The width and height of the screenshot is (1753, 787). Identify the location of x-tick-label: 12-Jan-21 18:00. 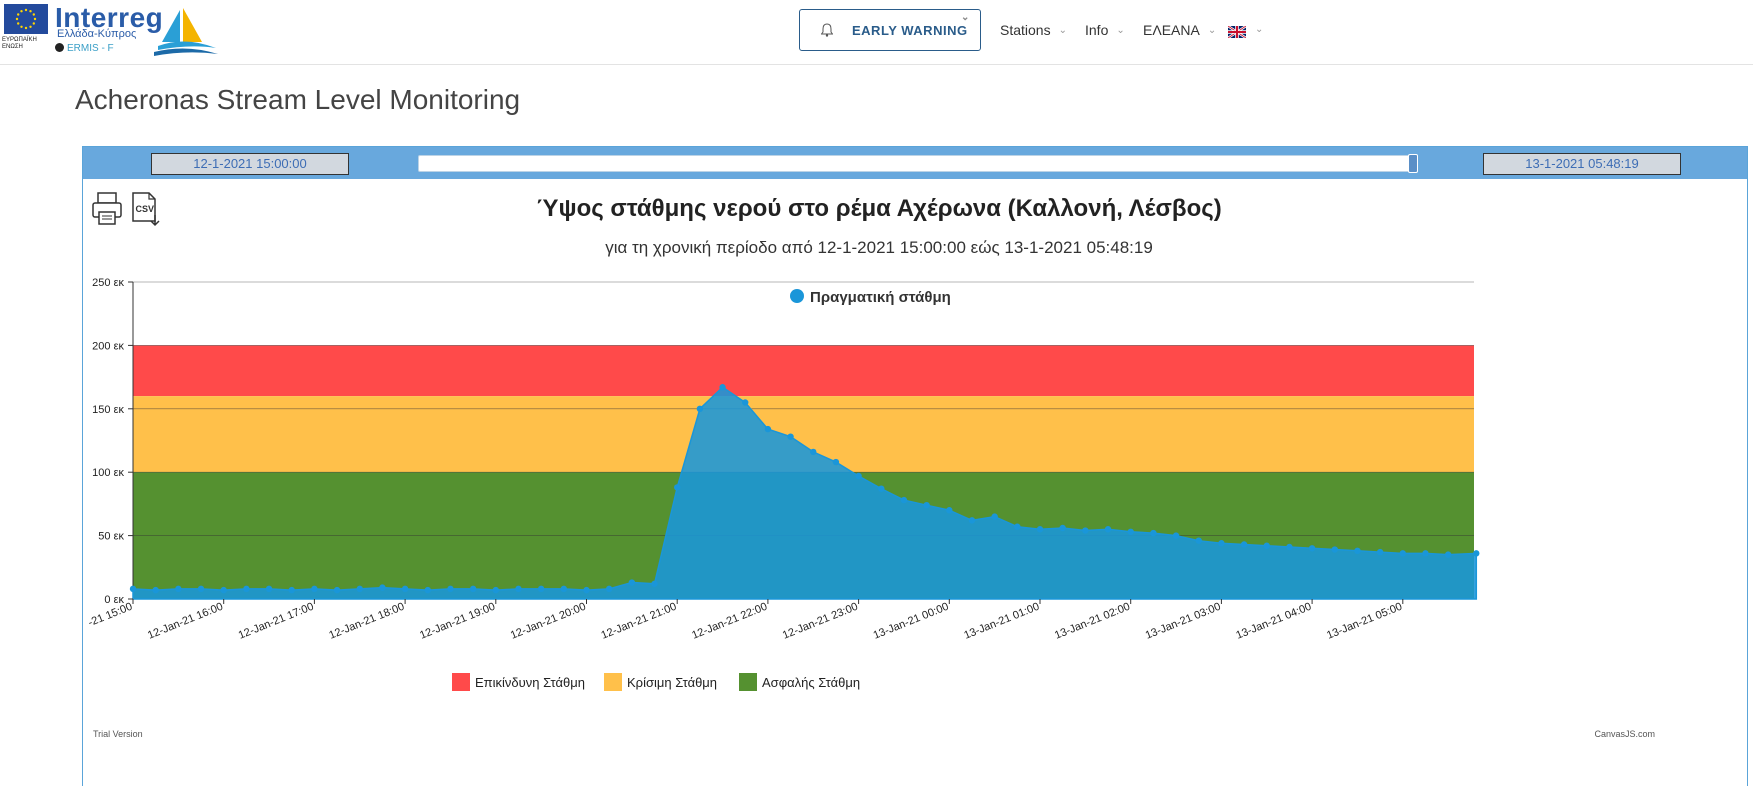
(366, 621).